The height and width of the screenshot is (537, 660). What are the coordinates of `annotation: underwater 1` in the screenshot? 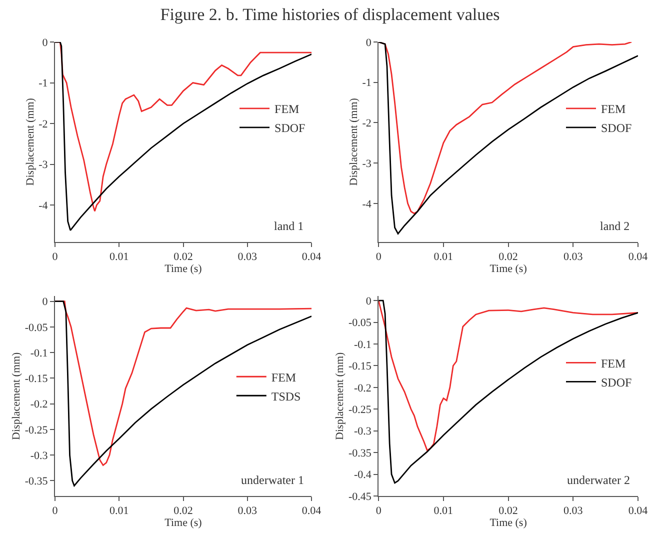 It's located at (272, 480).